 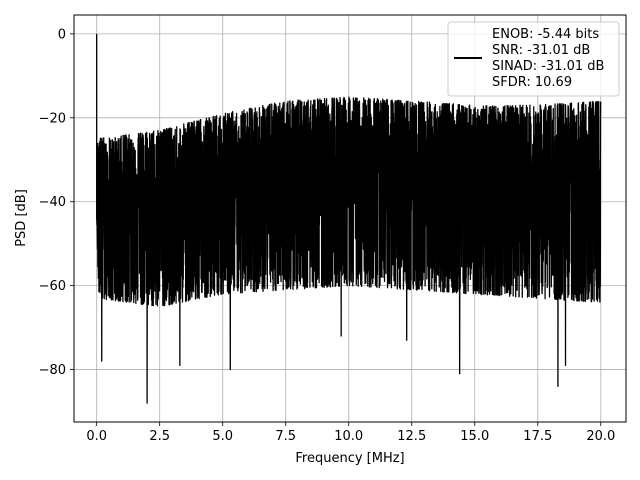 I want to click on legend-entry-snr: SNR: -31.01 dB, so click(x=541, y=50).